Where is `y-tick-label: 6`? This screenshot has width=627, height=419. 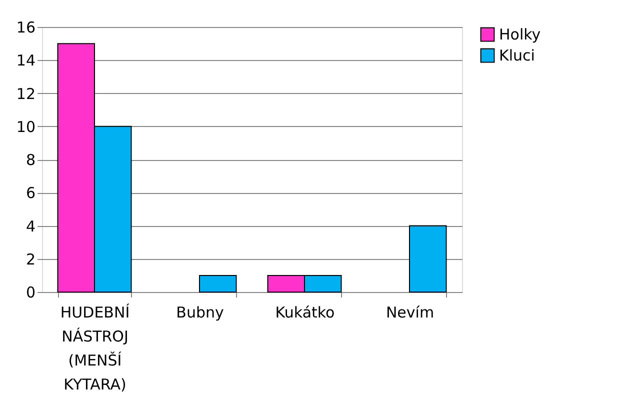 y-tick-label: 6 is located at coordinates (31, 193).